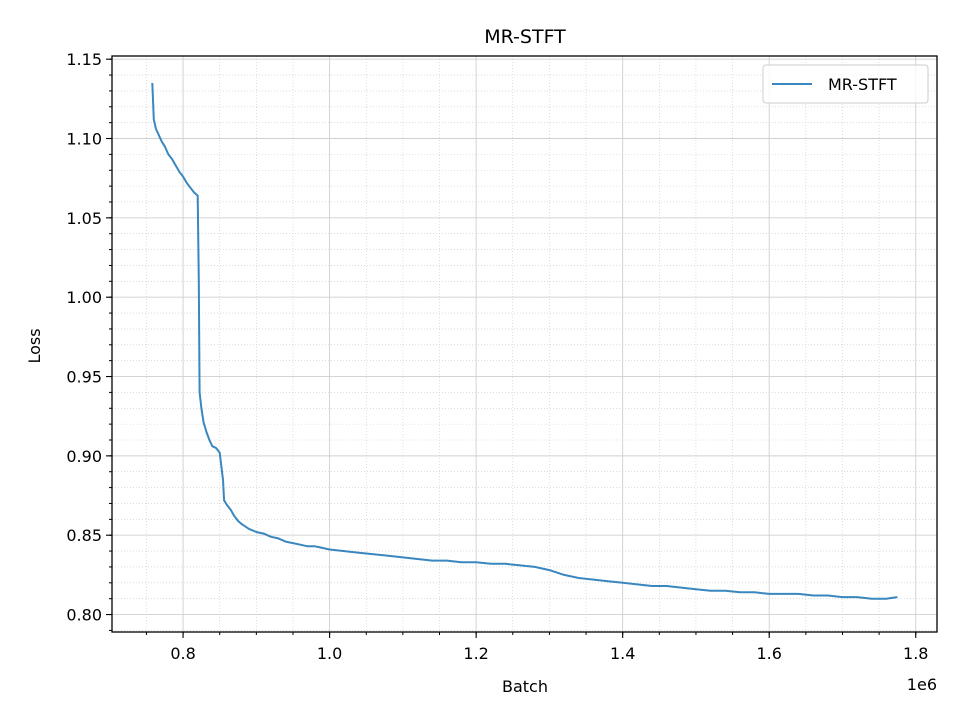 The width and height of the screenshot is (960, 720). I want to click on legend: MR-STFT, so click(845, 84).